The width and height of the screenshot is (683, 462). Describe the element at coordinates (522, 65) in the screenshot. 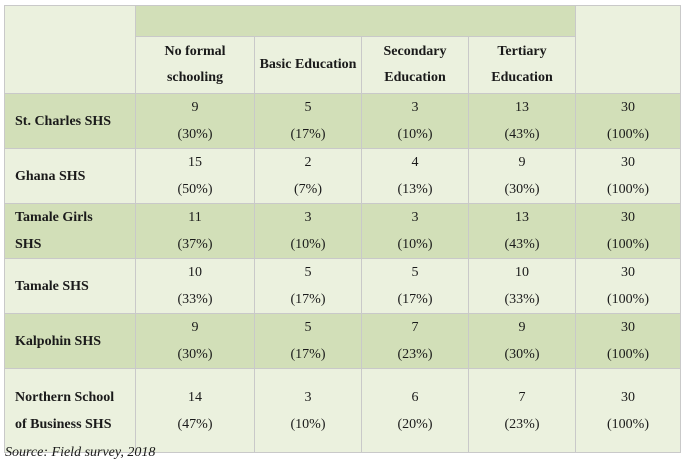

I see `col-header-tertiary: Tertiary Education` at that location.